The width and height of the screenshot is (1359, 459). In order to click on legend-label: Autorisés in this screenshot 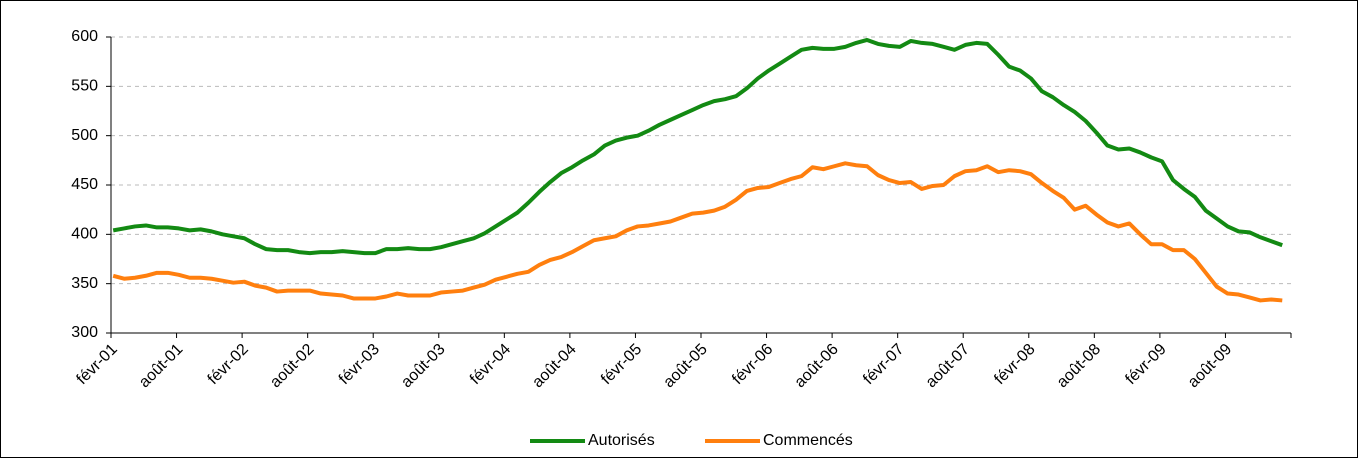, I will do `click(621, 440)`.